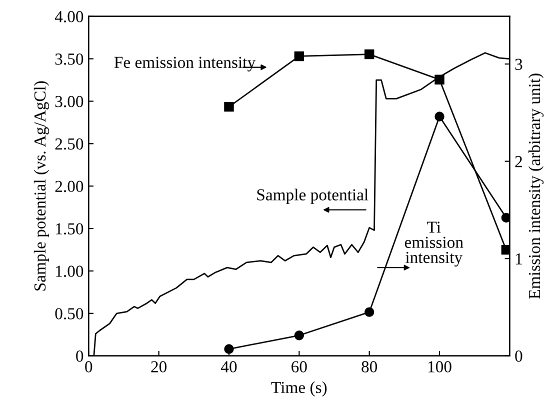 This screenshot has height=409, width=554. I want to click on y-tick-label: 1.50, so click(70, 229).